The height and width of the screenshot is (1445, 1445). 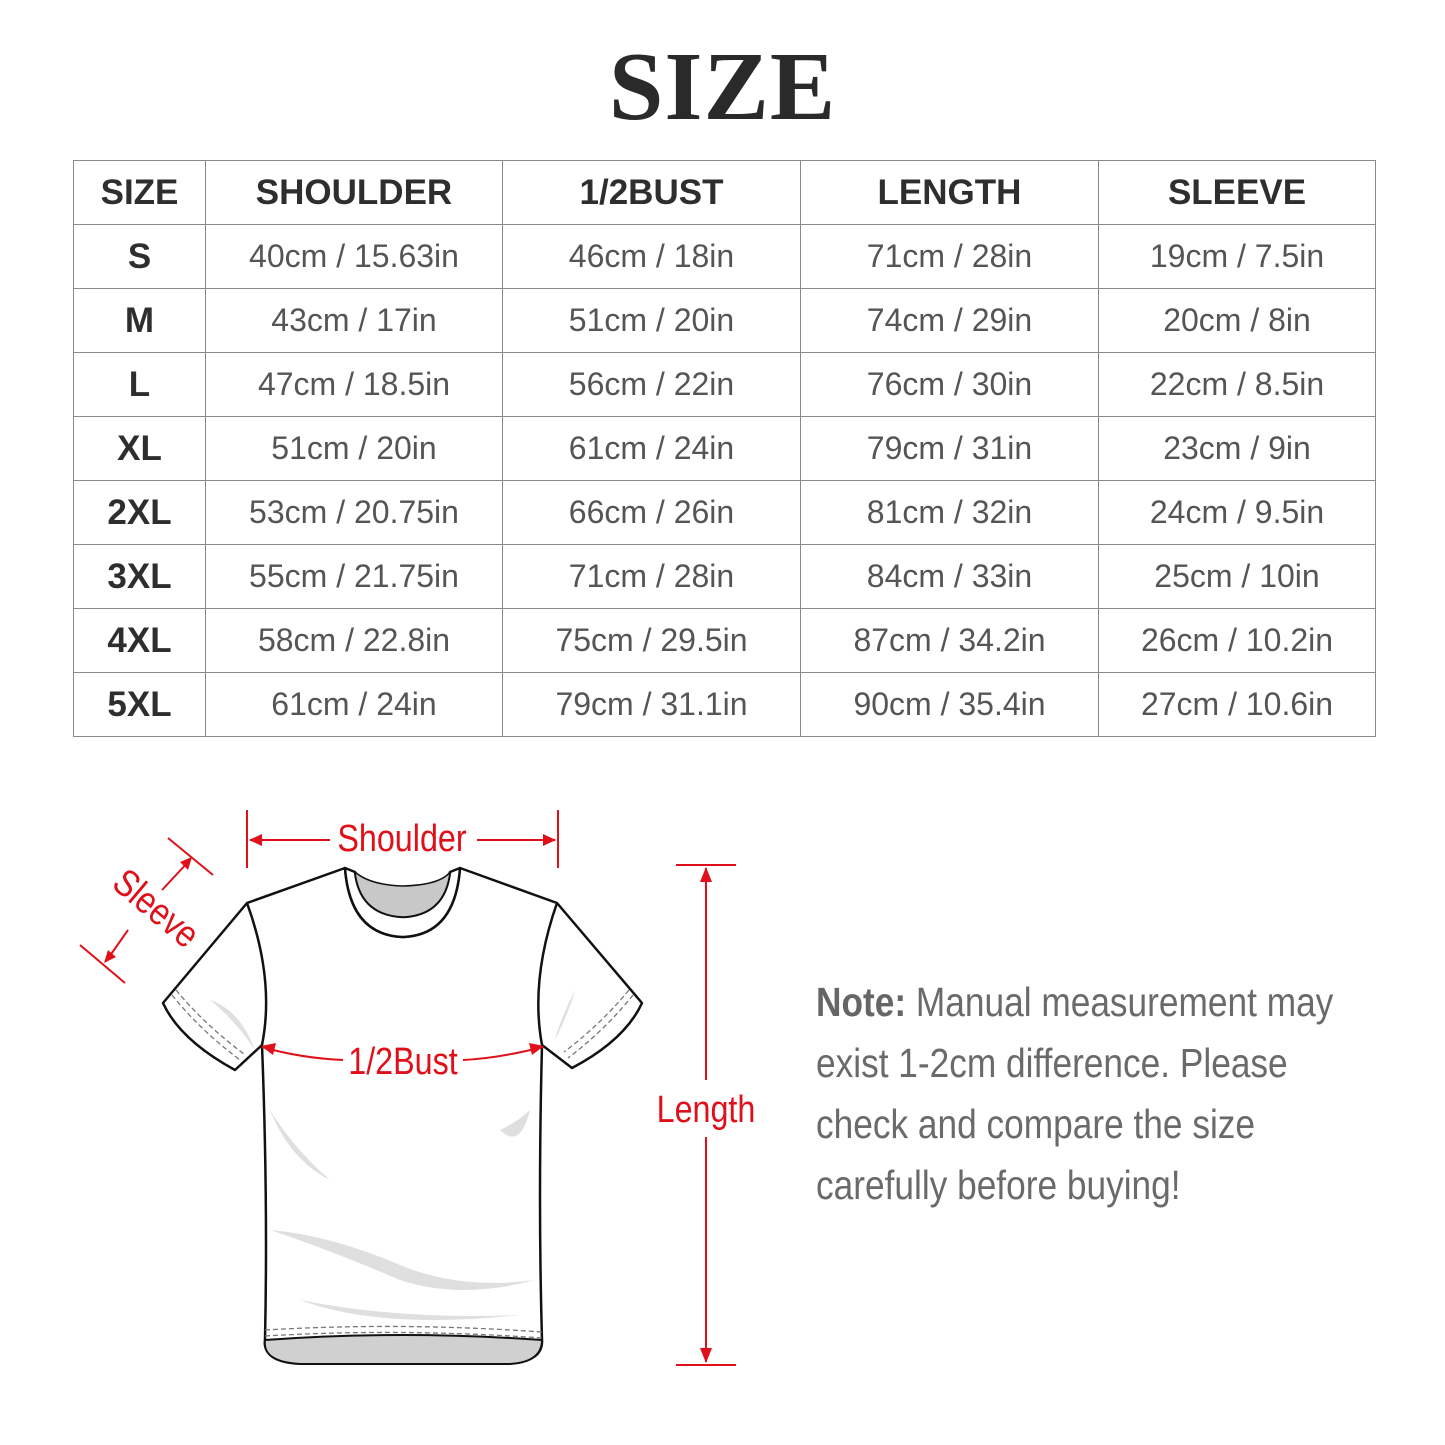 I want to click on measurement-cell: 26cm / 10.2in, so click(x=1237, y=640).